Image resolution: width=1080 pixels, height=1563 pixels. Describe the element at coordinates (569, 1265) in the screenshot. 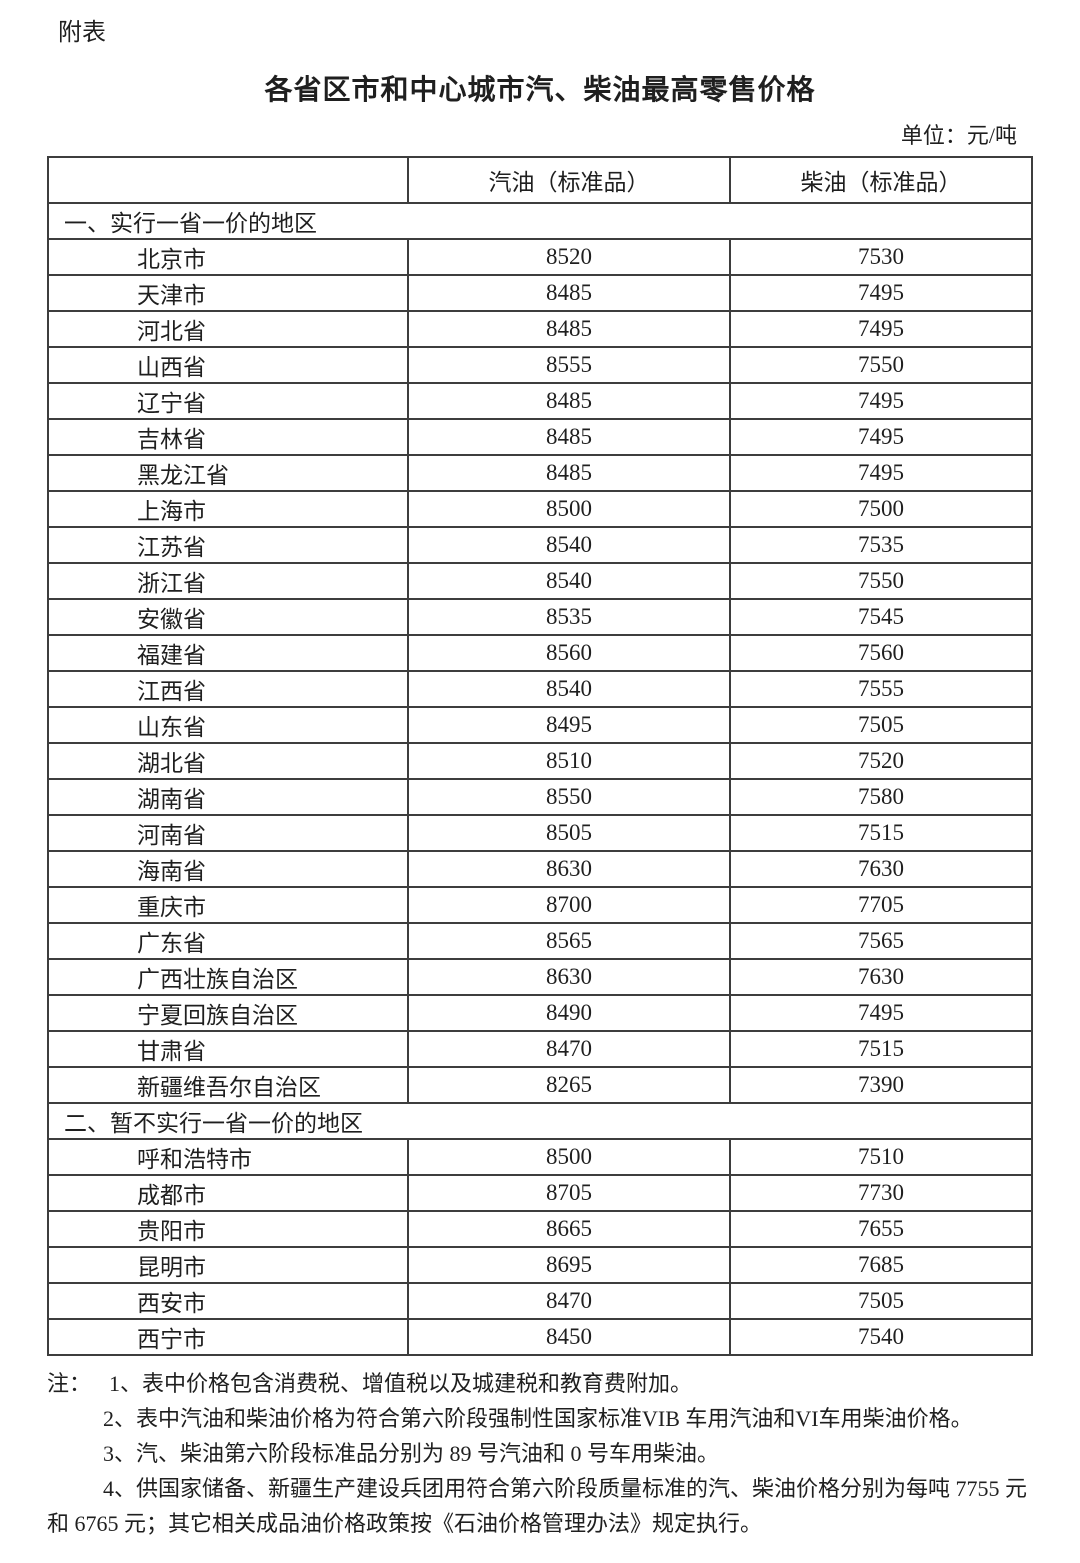

I see `gasoline-price-cell: 8695` at that location.